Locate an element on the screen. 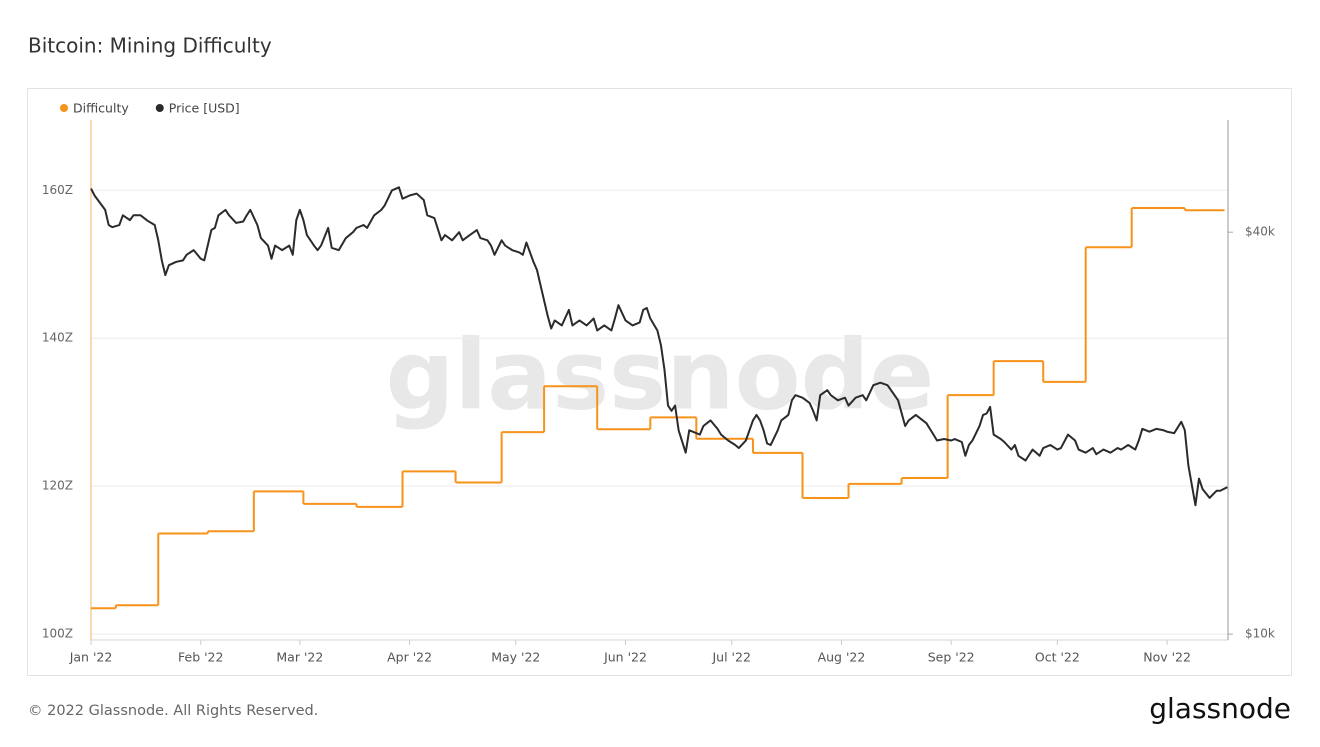 Image resolution: width=1320 pixels, height=747 pixels. x-tick-label: Jun '22 is located at coordinates (625, 657).